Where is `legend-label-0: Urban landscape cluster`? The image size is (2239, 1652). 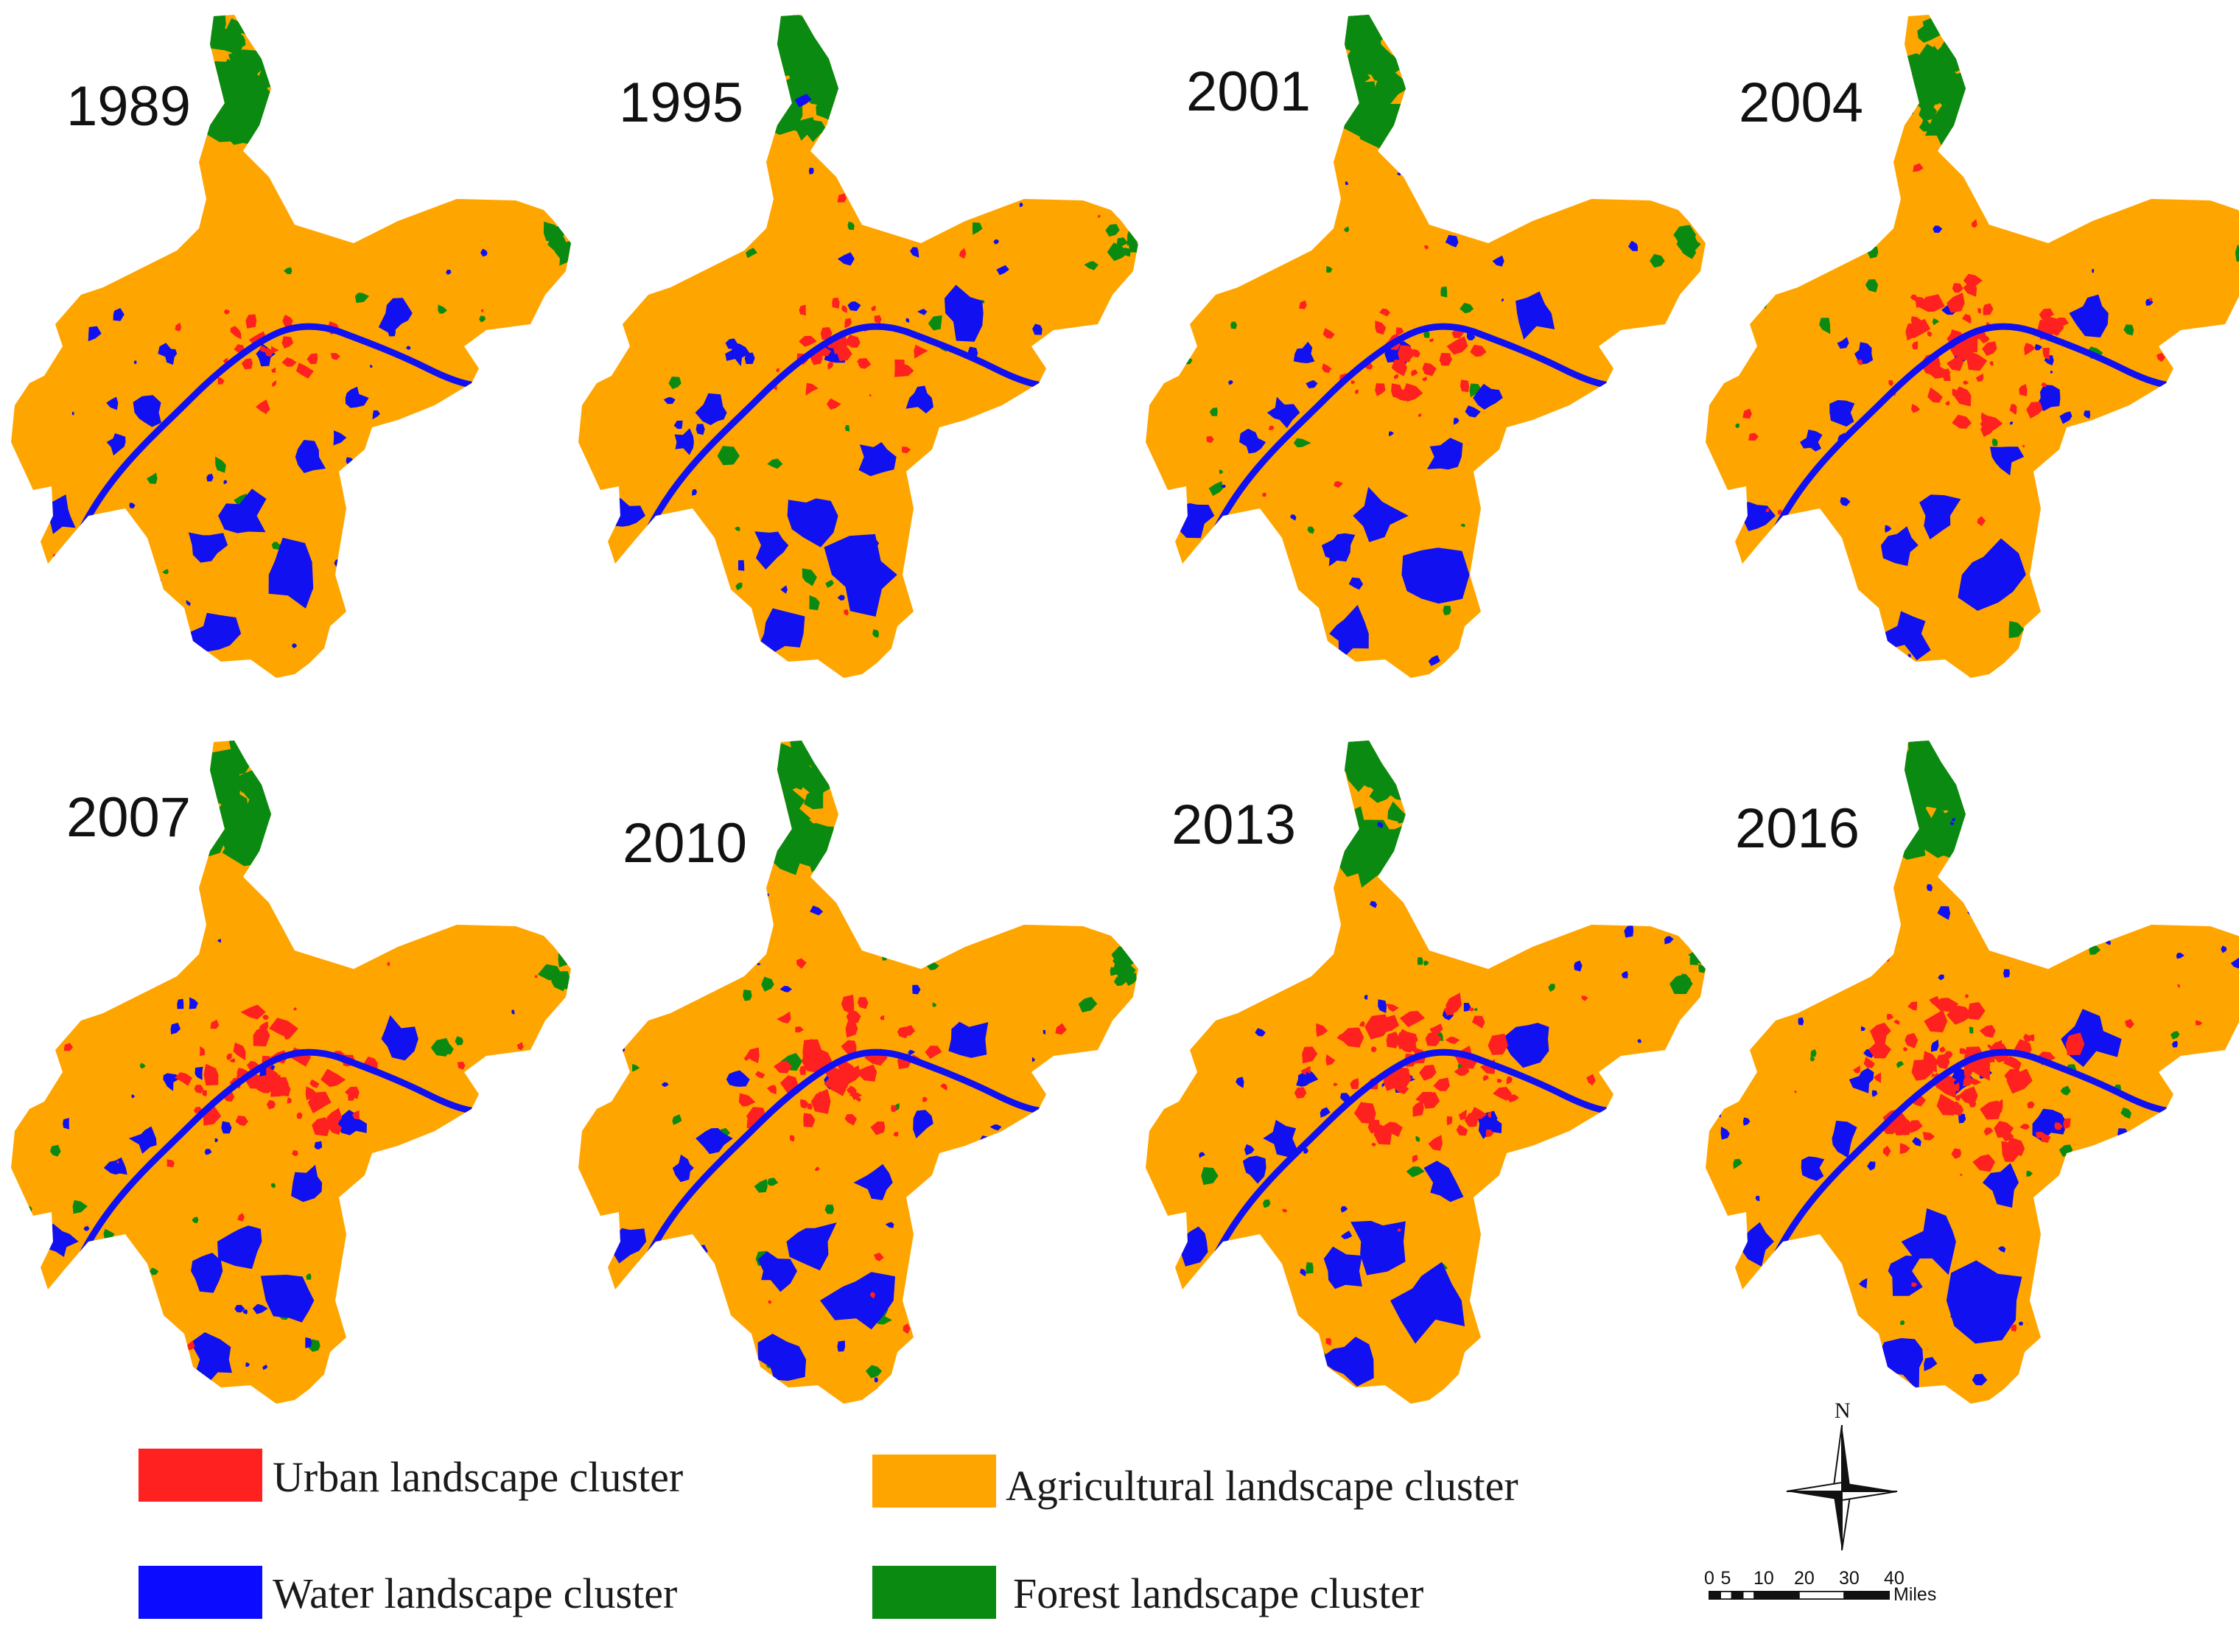 legend-label-0: Urban landscape cluster is located at coordinates (478, 1477).